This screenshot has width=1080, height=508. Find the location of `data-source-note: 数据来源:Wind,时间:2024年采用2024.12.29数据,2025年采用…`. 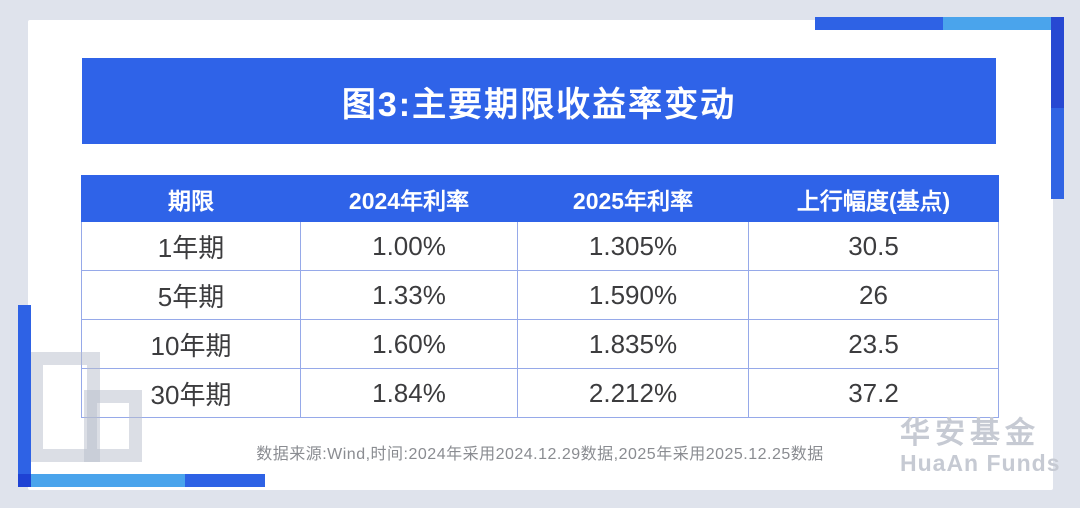

data-source-note: 数据来源:Wind,时间:2024年采用2024.12.29数据,2025年采用… is located at coordinates (540, 454).